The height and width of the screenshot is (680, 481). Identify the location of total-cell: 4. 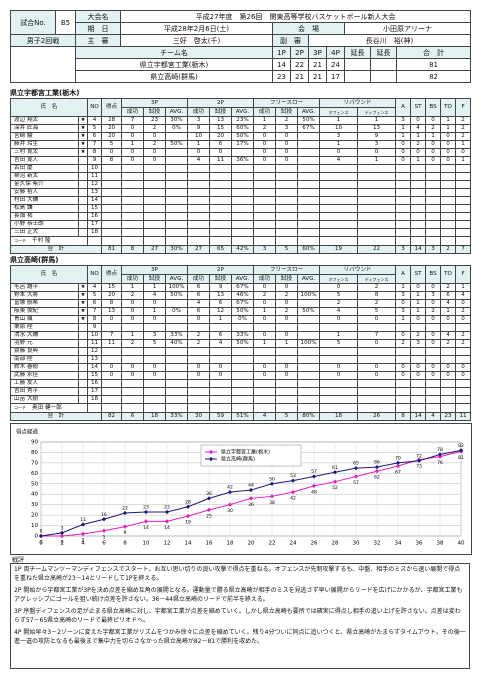
(265, 416).